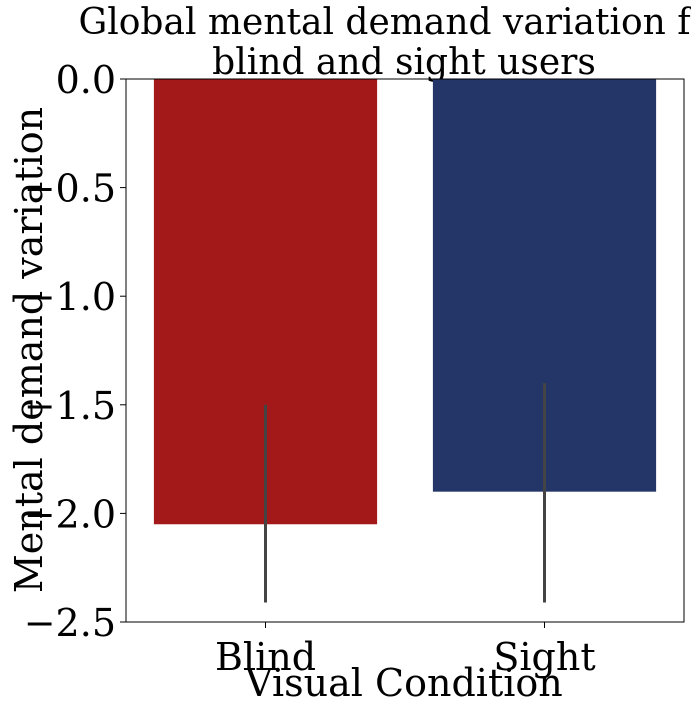  Describe the element at coordinates (265, 657) in the screenshot. I see `x-tick-label: Blind` at that location.